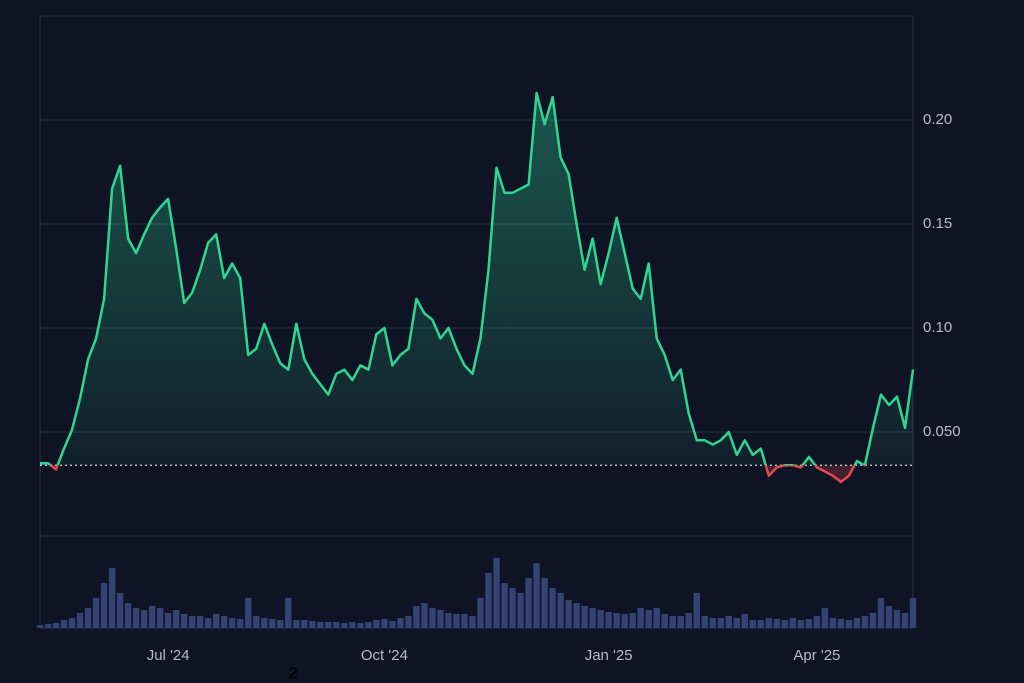 This screenshot has height=683, width=1024. Describe the element at coordinates (942, 431) in the screenshot. I see `y-tick-label: 0.050` at that location.